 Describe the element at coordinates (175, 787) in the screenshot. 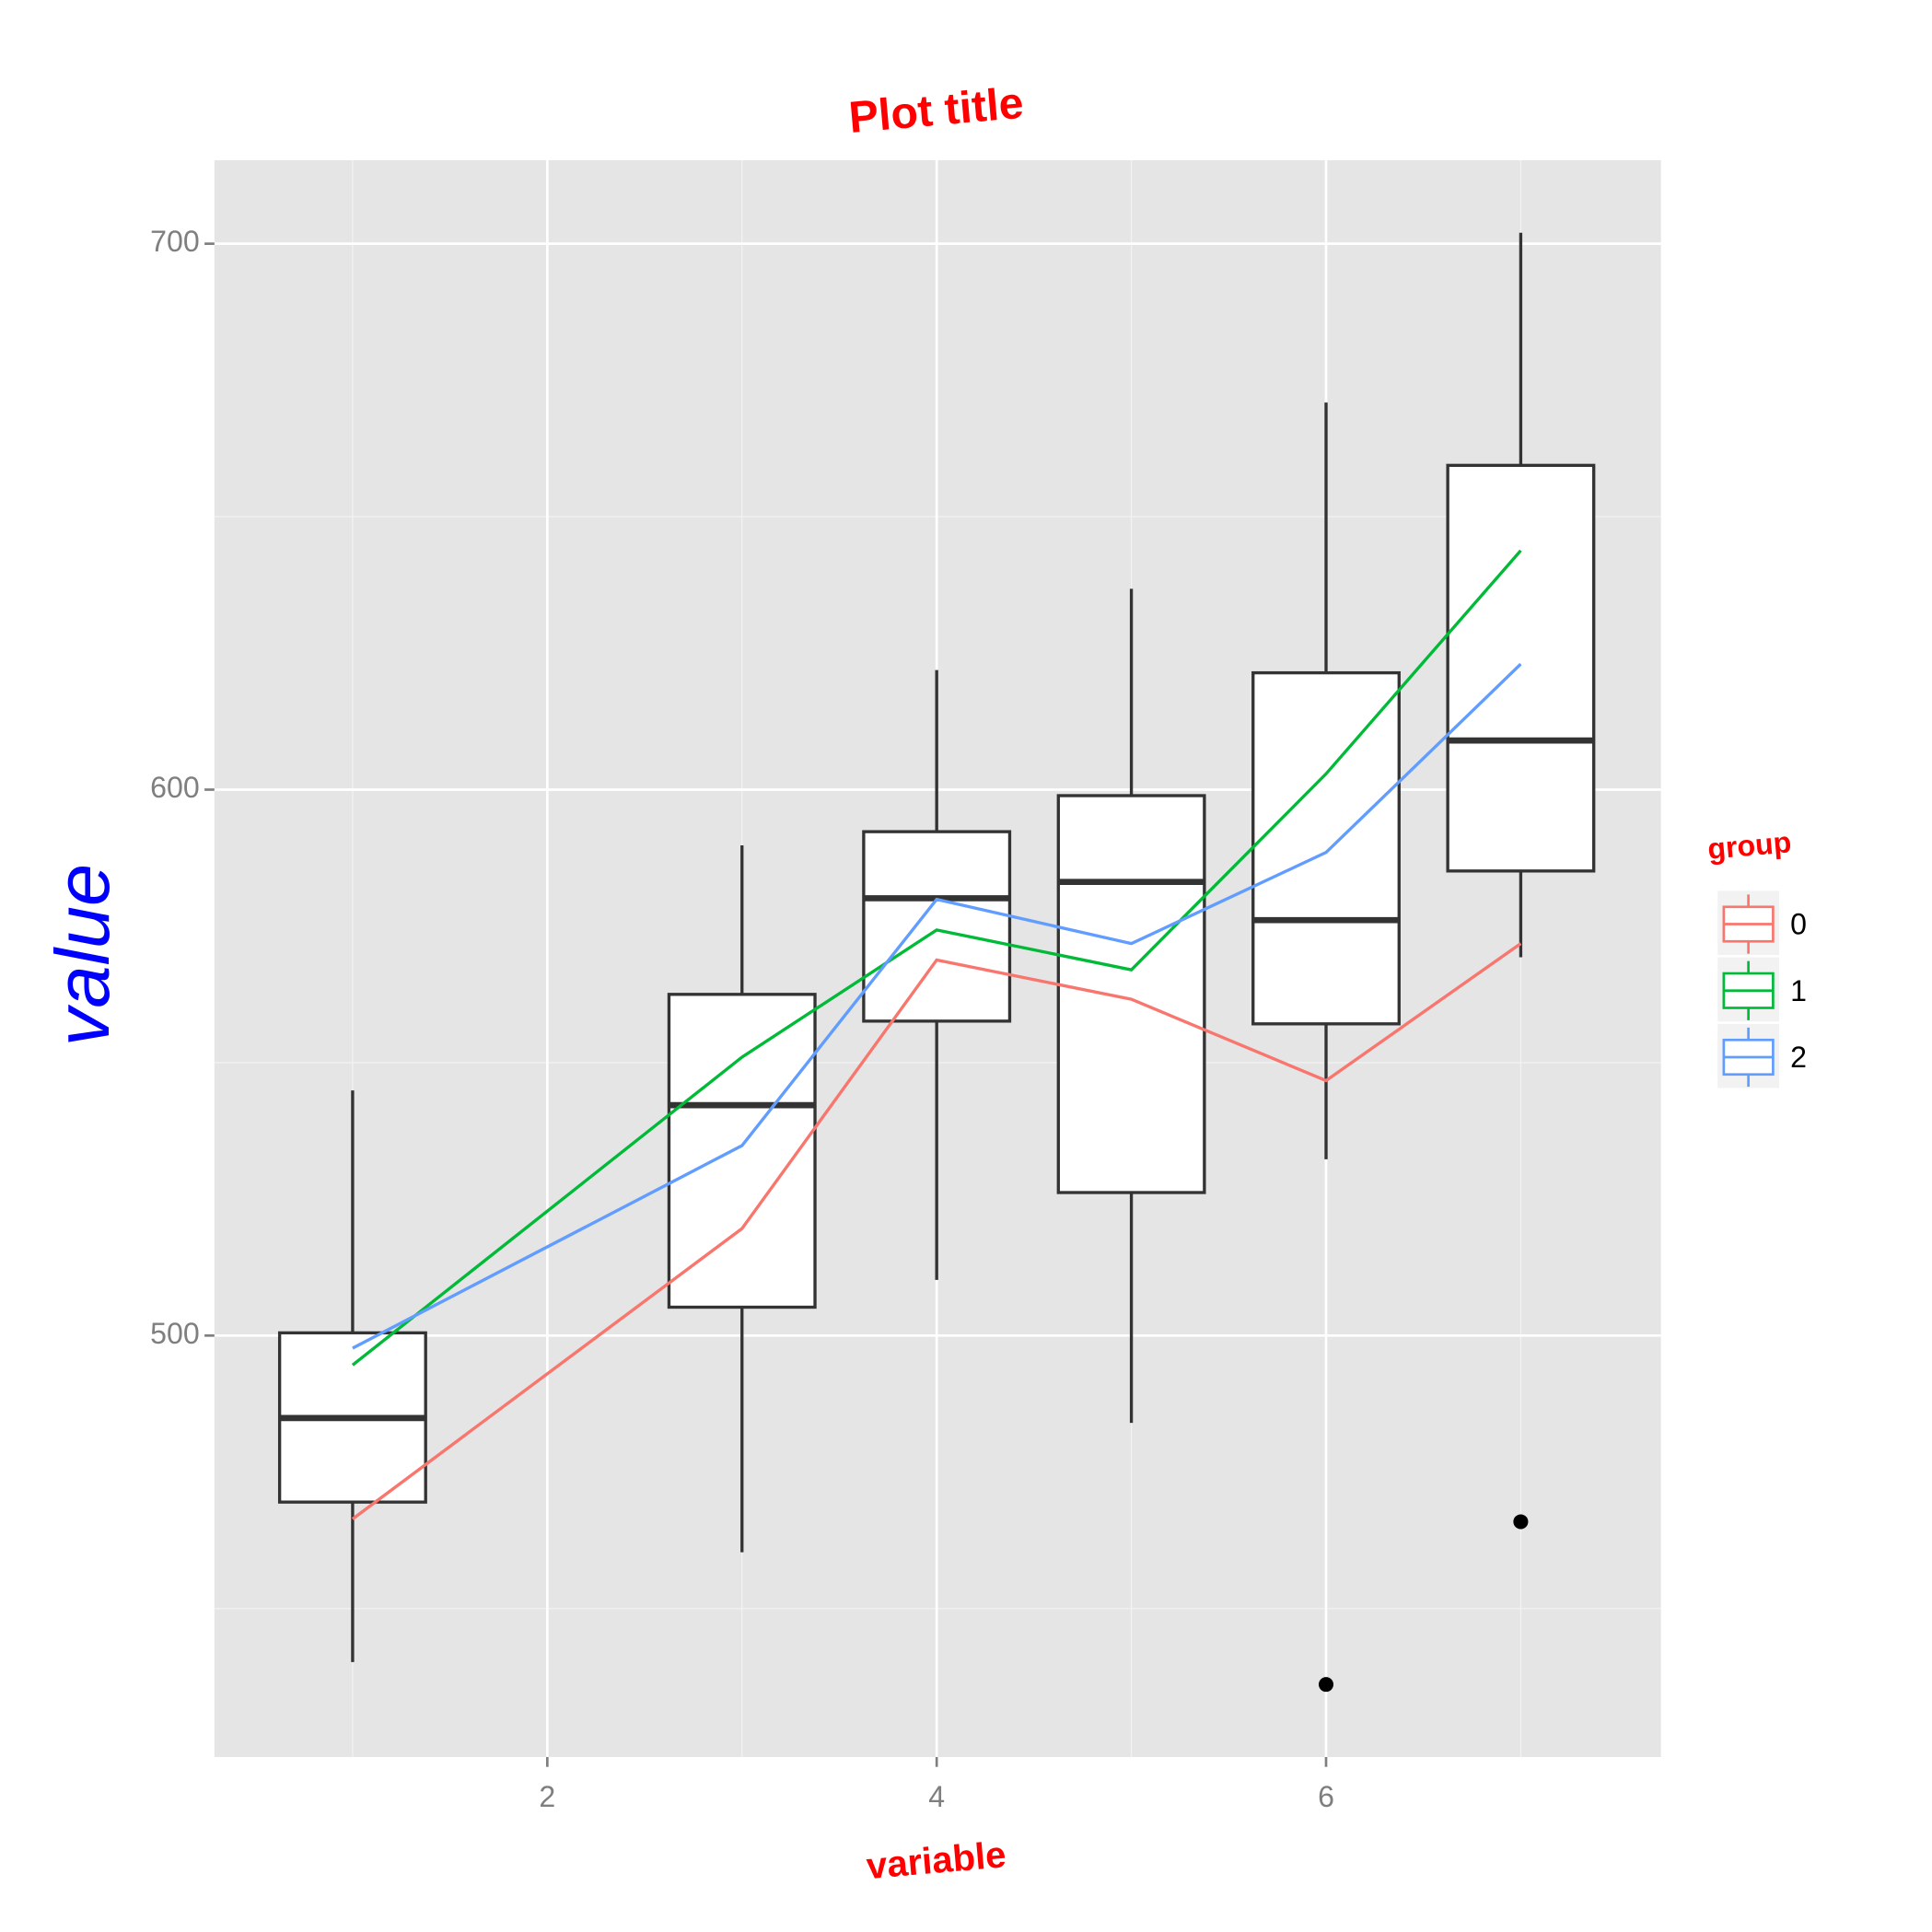

I see `y-tick-label: 600` at that location.